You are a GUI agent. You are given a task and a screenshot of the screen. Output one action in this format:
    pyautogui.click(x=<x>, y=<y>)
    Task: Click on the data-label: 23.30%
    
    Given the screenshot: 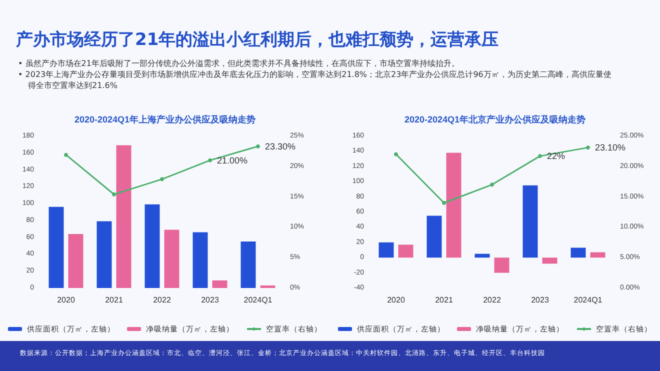 What is the action you would take?
    pyautogui.click(x=280, y=146)
    